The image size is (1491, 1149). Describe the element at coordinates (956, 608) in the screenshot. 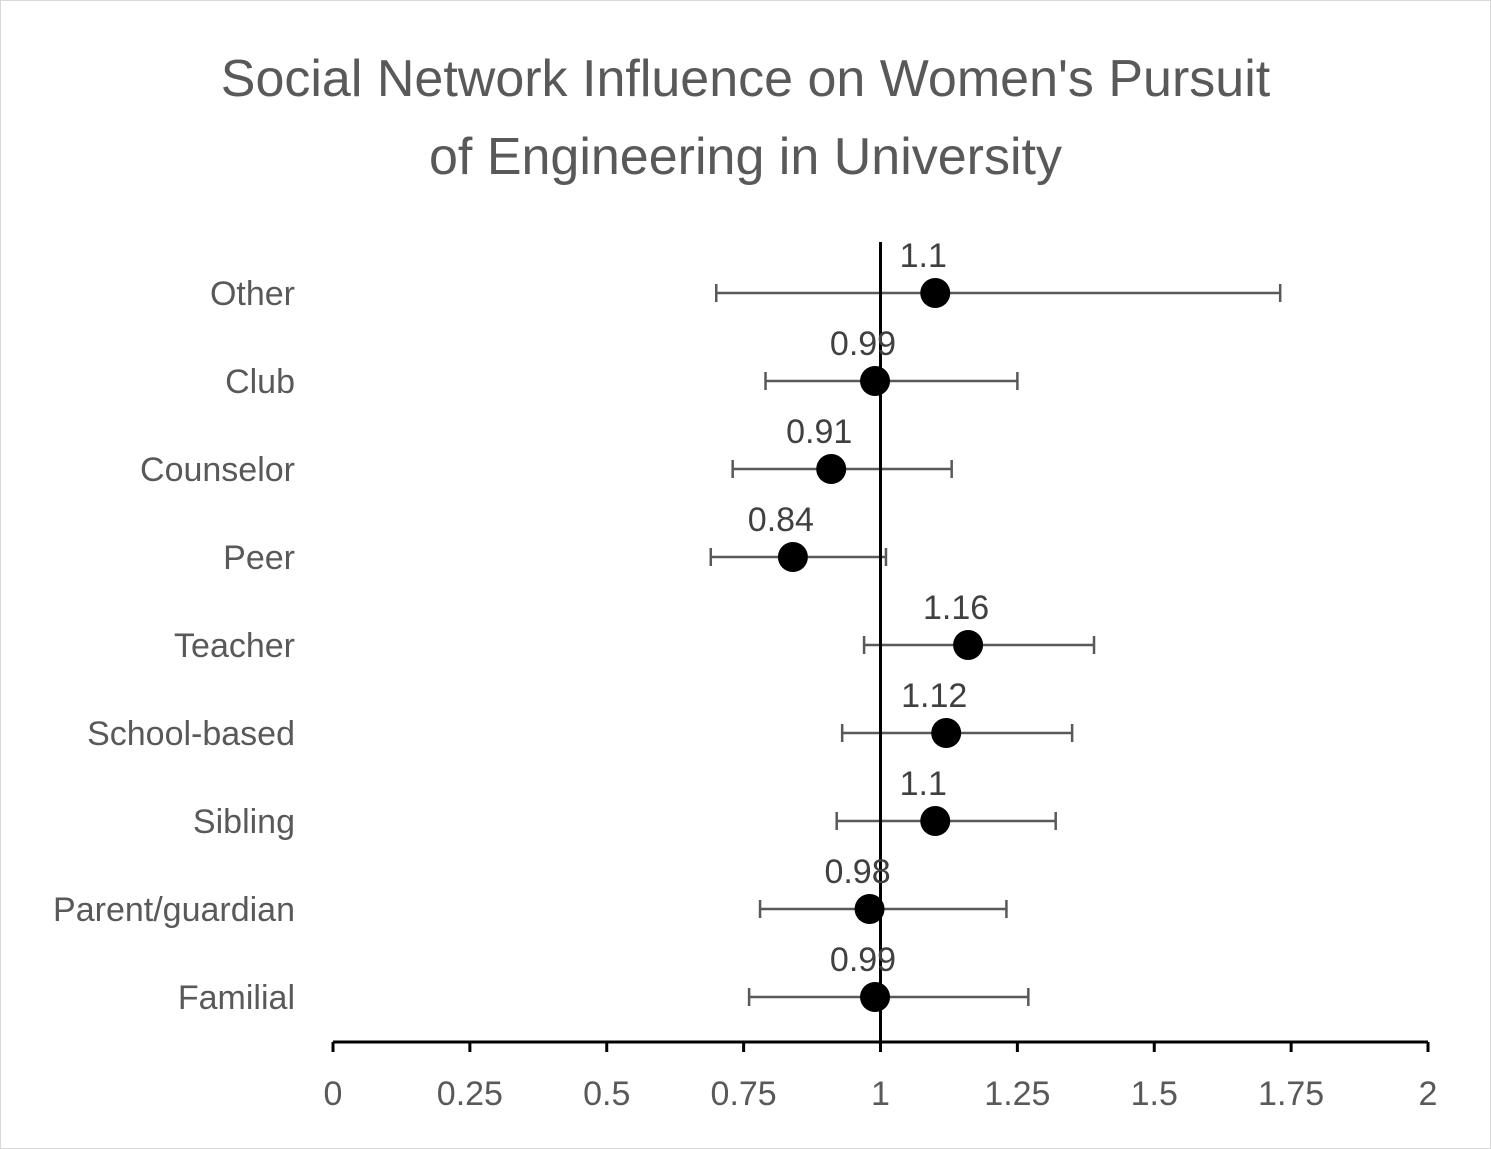

I see `data-label: 1.16` at that location.